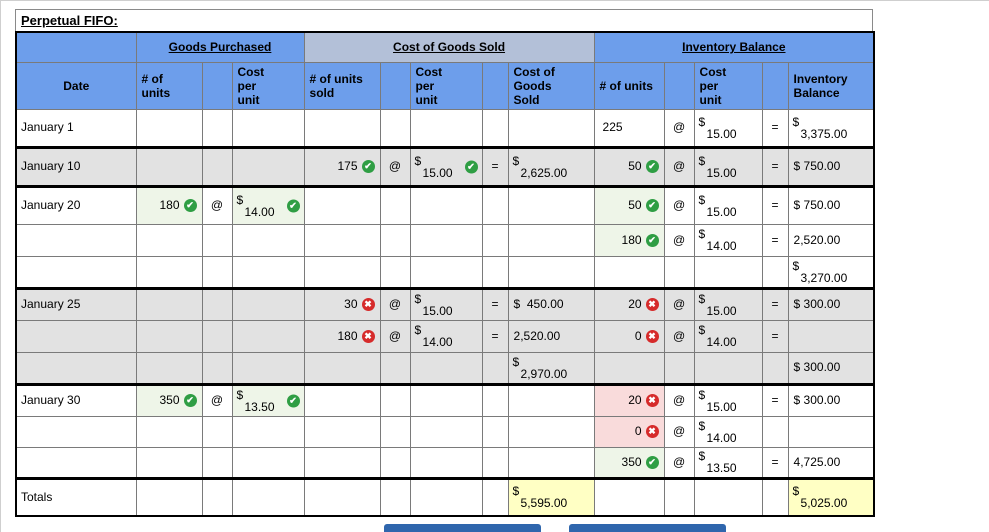  I want to click on cell-units: 30 ✖, so click(342, 303).